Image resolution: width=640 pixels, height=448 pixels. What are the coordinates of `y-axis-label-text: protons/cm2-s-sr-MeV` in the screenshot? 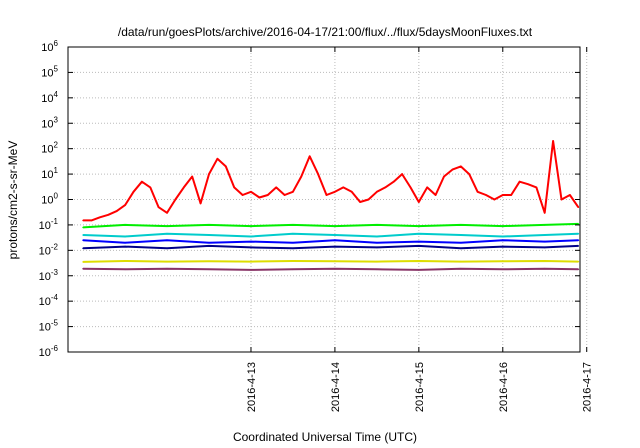 It's located at (13, 200).